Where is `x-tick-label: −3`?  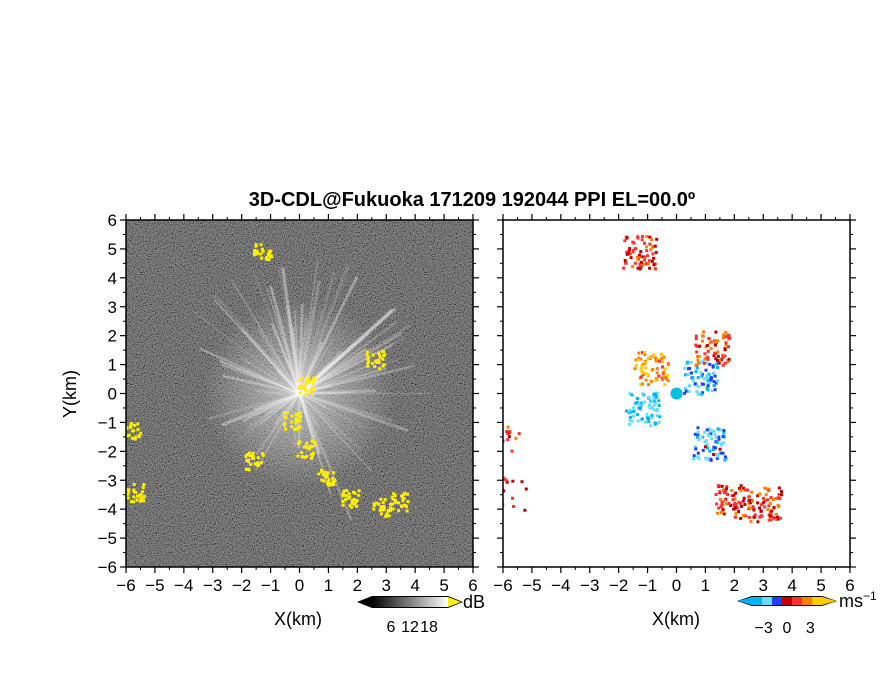
x-tick-label: −3 is located at coordinates (589, 585).